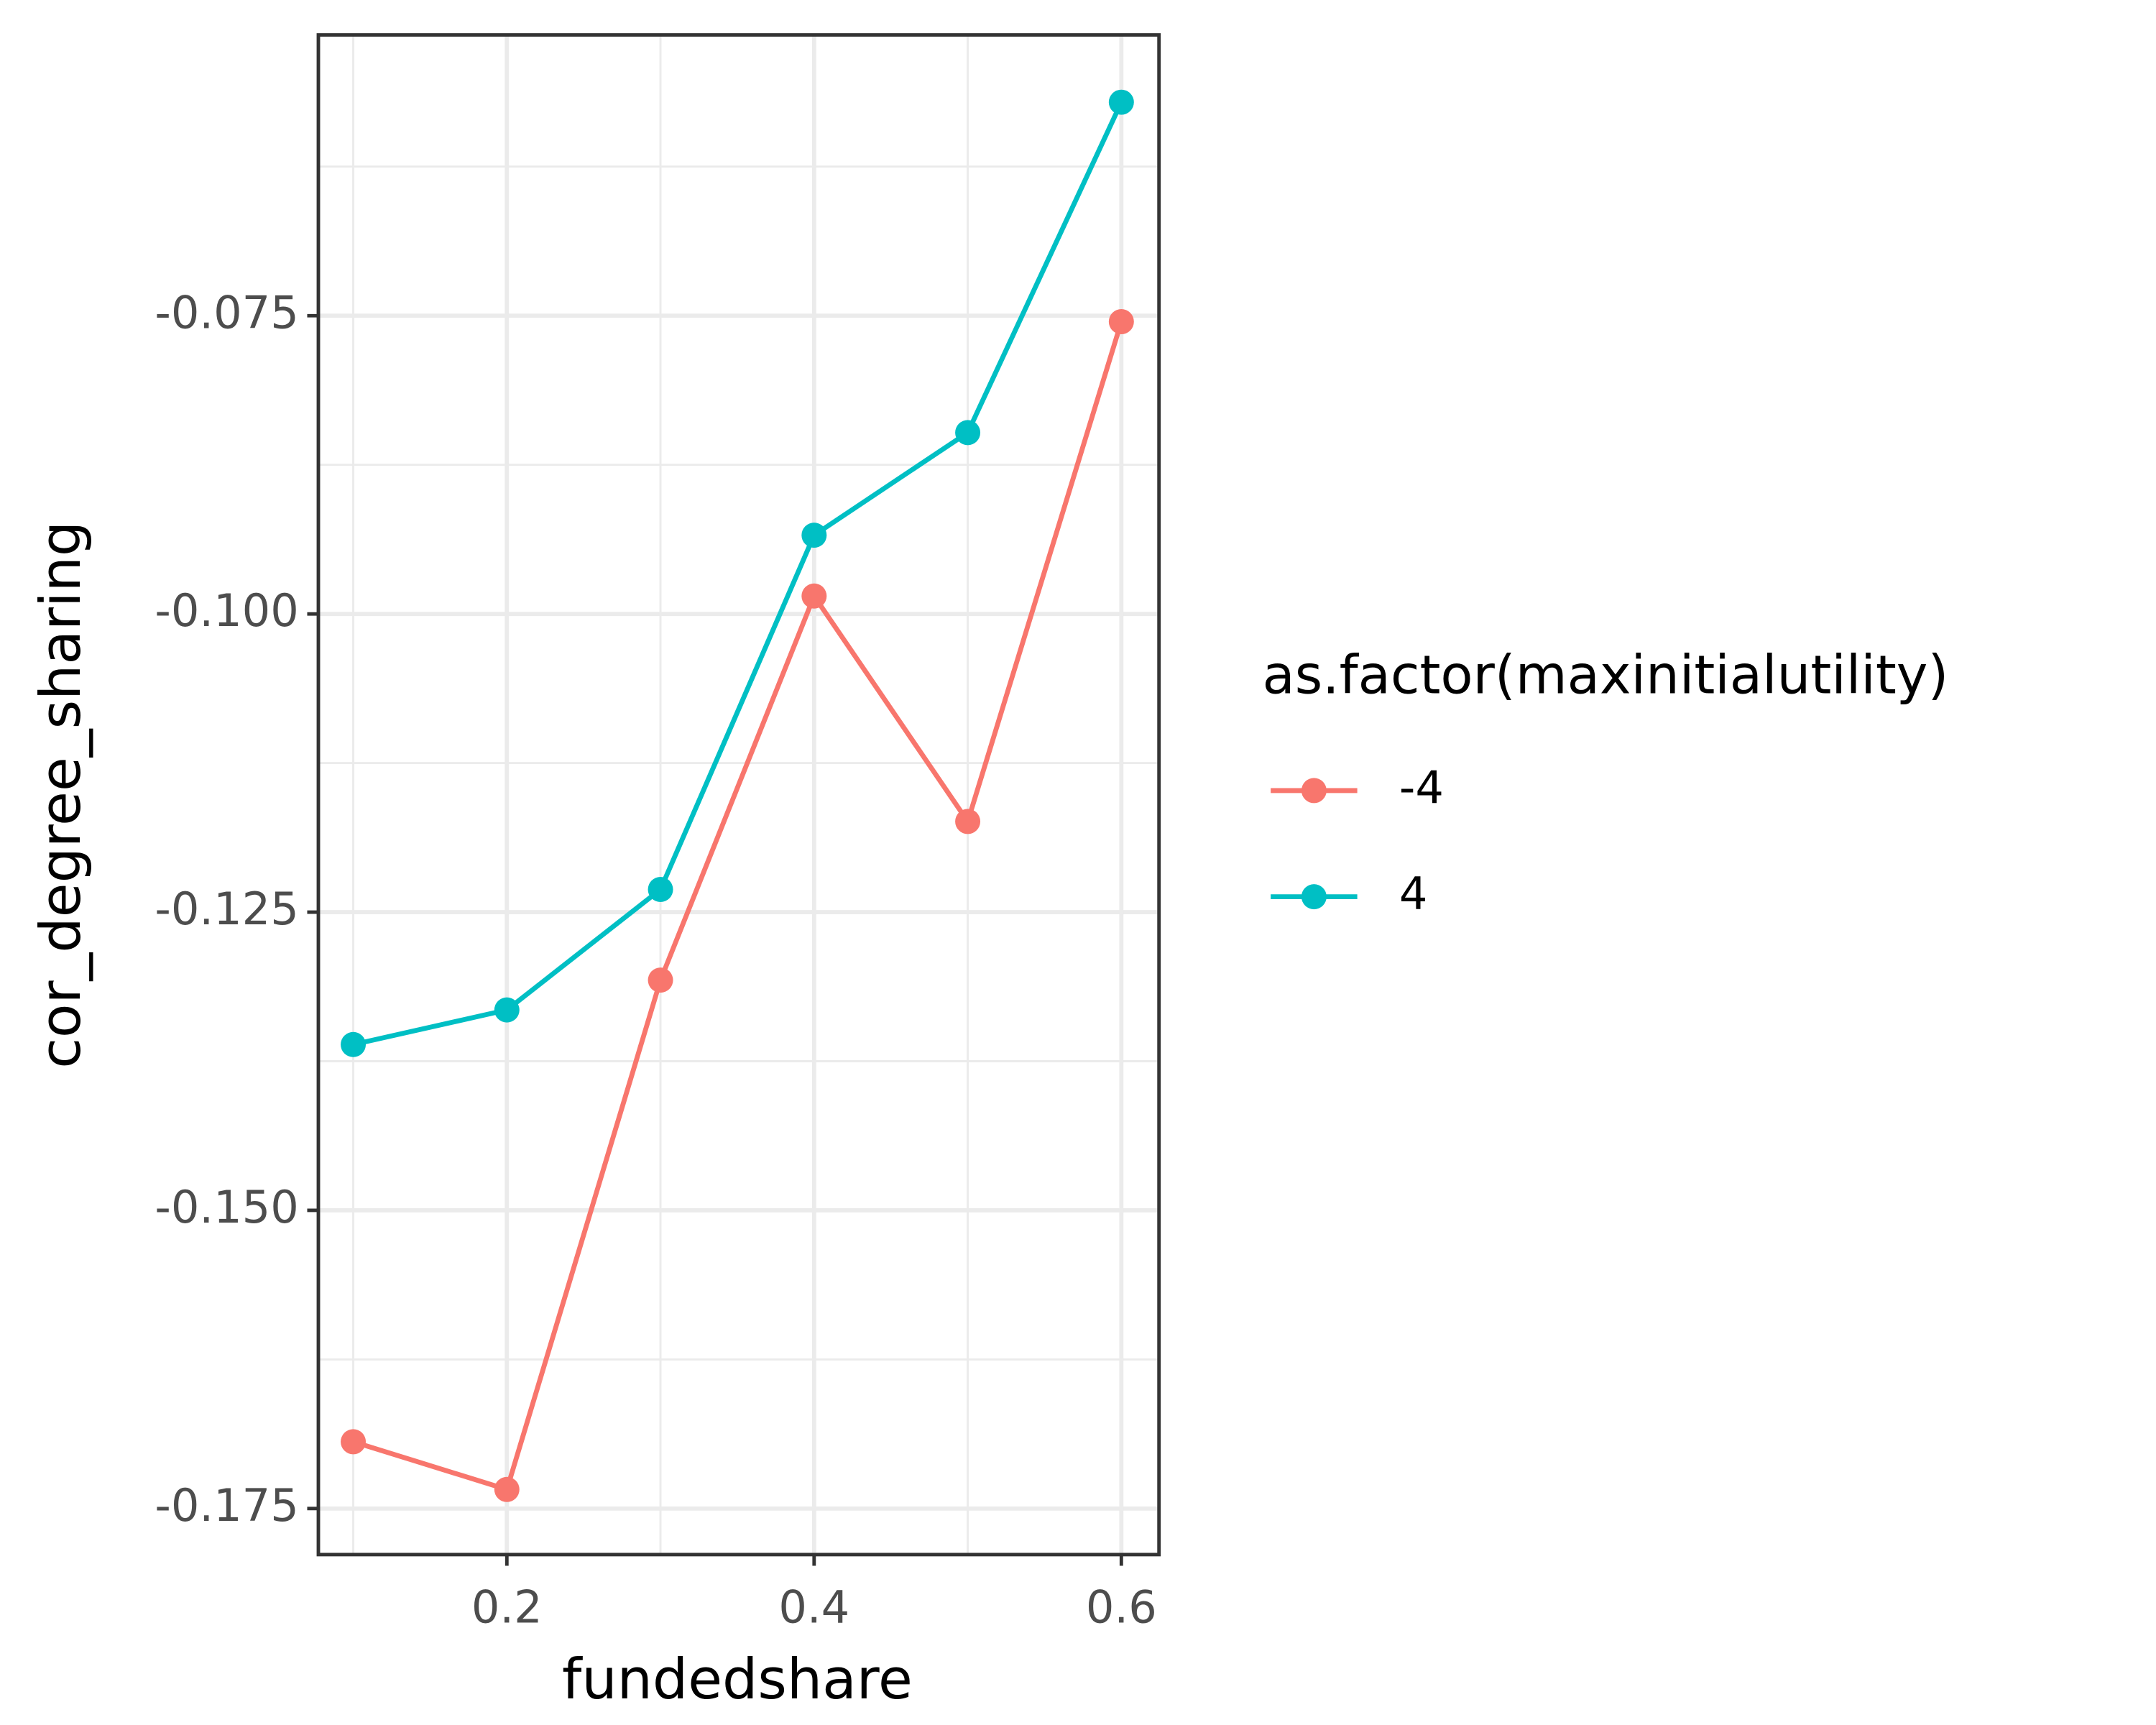  I want to click on x-tick-label: 0.4, so click(814, 1607).